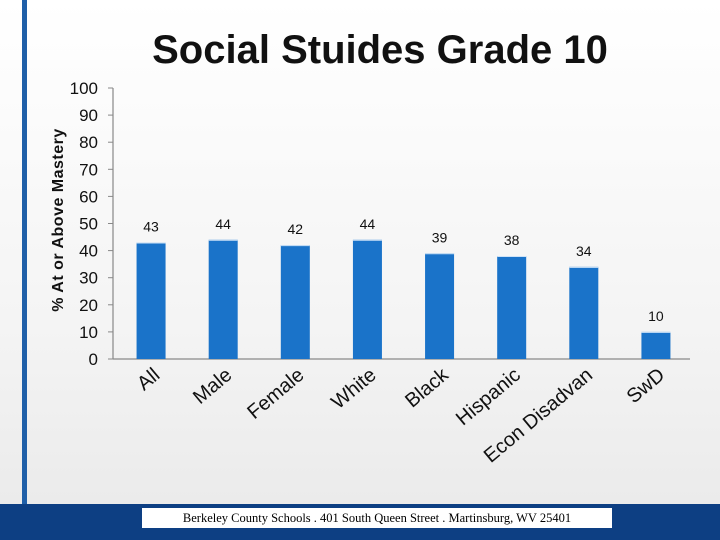 Image resolution: width=720 pixels, height=540 pixels. I want to click on category-label: Hispanic, so click(488, 397).